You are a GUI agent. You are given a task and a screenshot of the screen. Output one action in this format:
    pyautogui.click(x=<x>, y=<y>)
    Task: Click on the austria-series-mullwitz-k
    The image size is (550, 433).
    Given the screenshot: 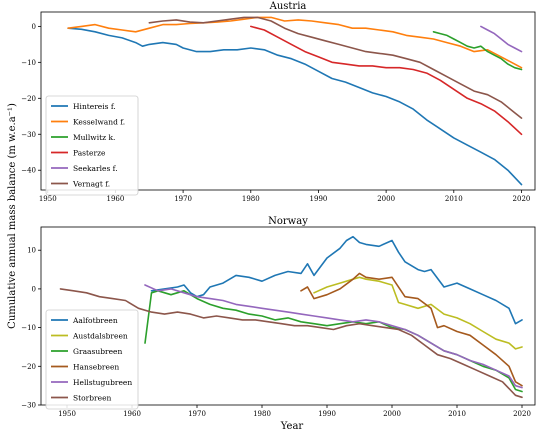 What is the action you would take?
    pyautogui.click(x=477, y=50)
    